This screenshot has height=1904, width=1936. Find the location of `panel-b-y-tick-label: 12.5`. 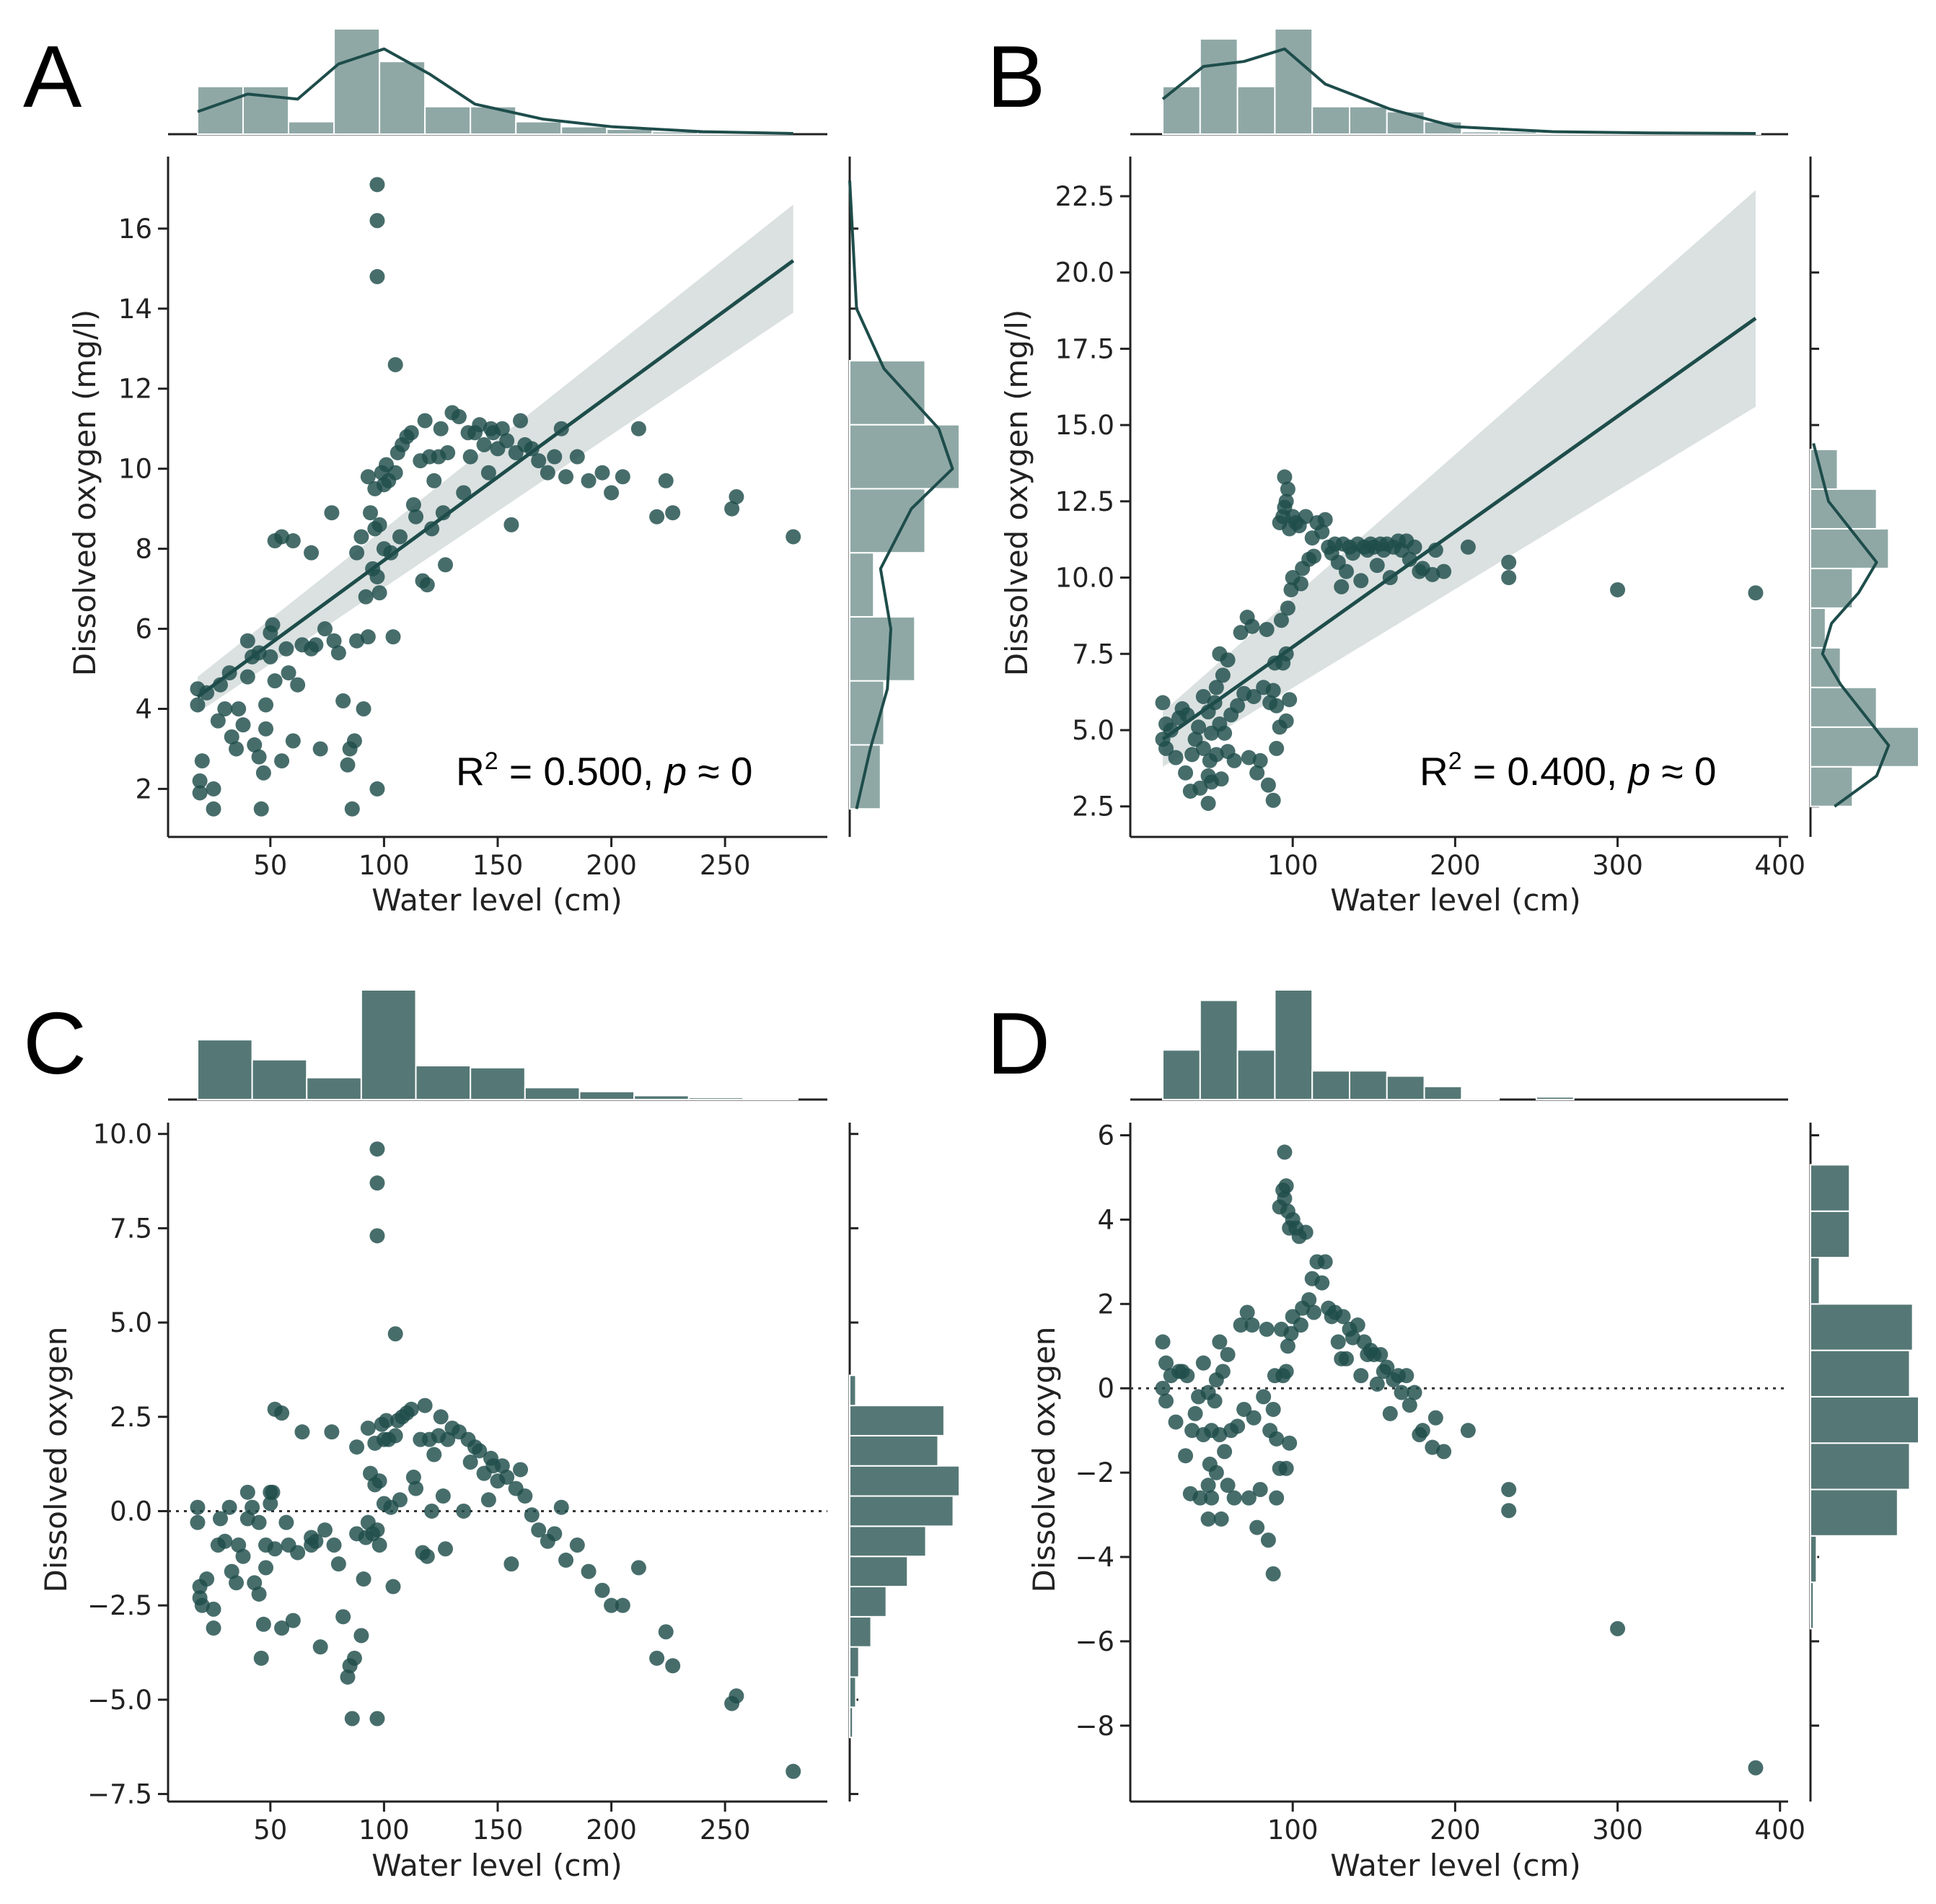

panel-b-y-tick-label: 12.5 is located at coordinates (1084, 501).